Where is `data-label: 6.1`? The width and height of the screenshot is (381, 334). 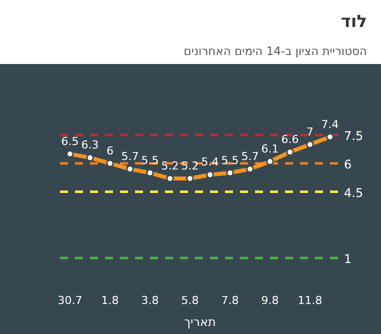 data-label: 6.1 is located at coordinates (270, 149).